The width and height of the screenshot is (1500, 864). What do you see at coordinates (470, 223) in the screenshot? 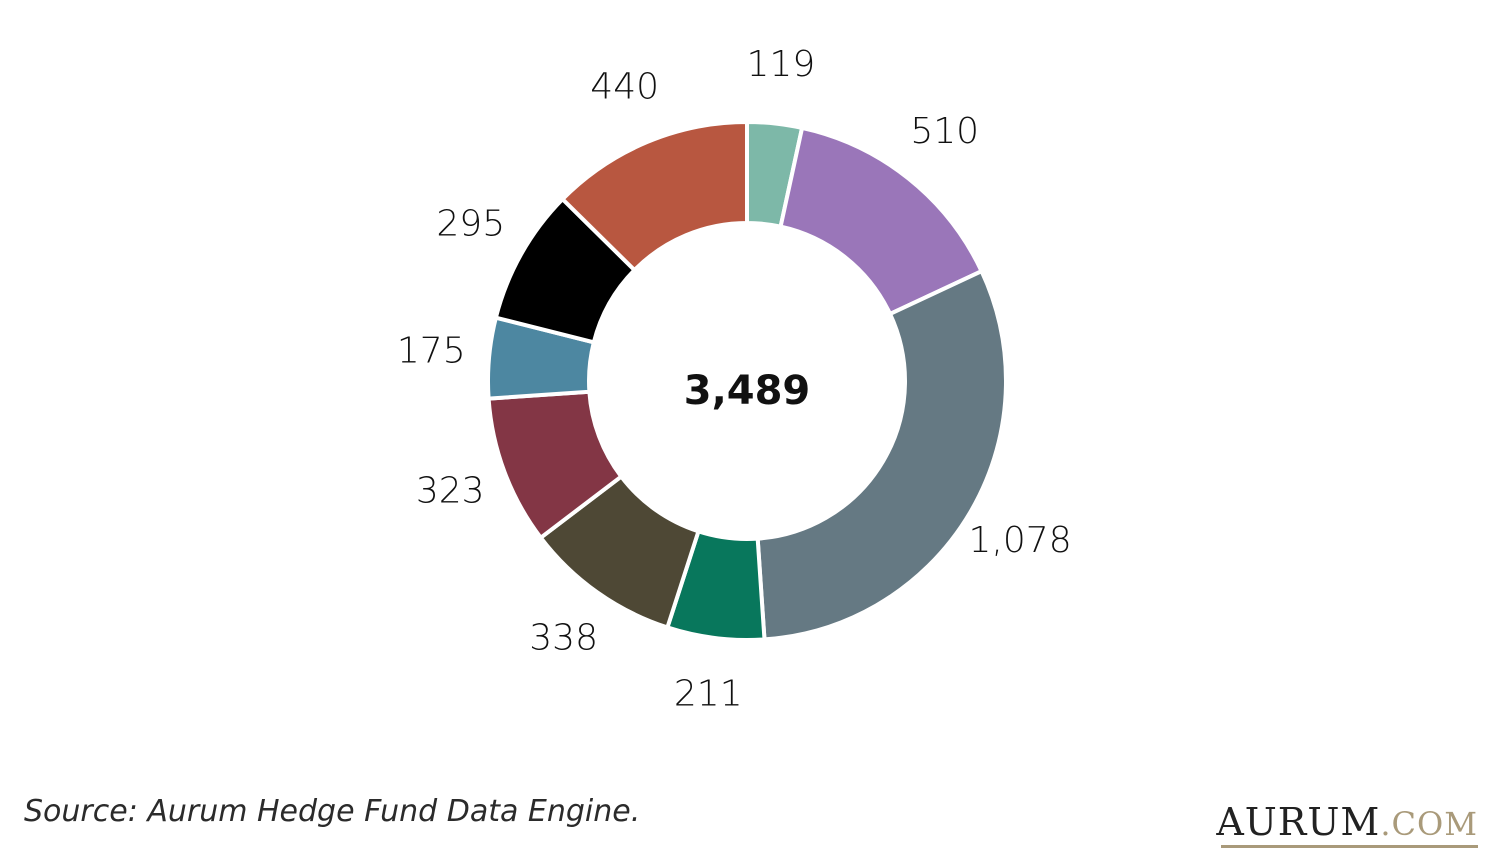
I see `slice-label-295: 295` at bounding box center [470, 223].